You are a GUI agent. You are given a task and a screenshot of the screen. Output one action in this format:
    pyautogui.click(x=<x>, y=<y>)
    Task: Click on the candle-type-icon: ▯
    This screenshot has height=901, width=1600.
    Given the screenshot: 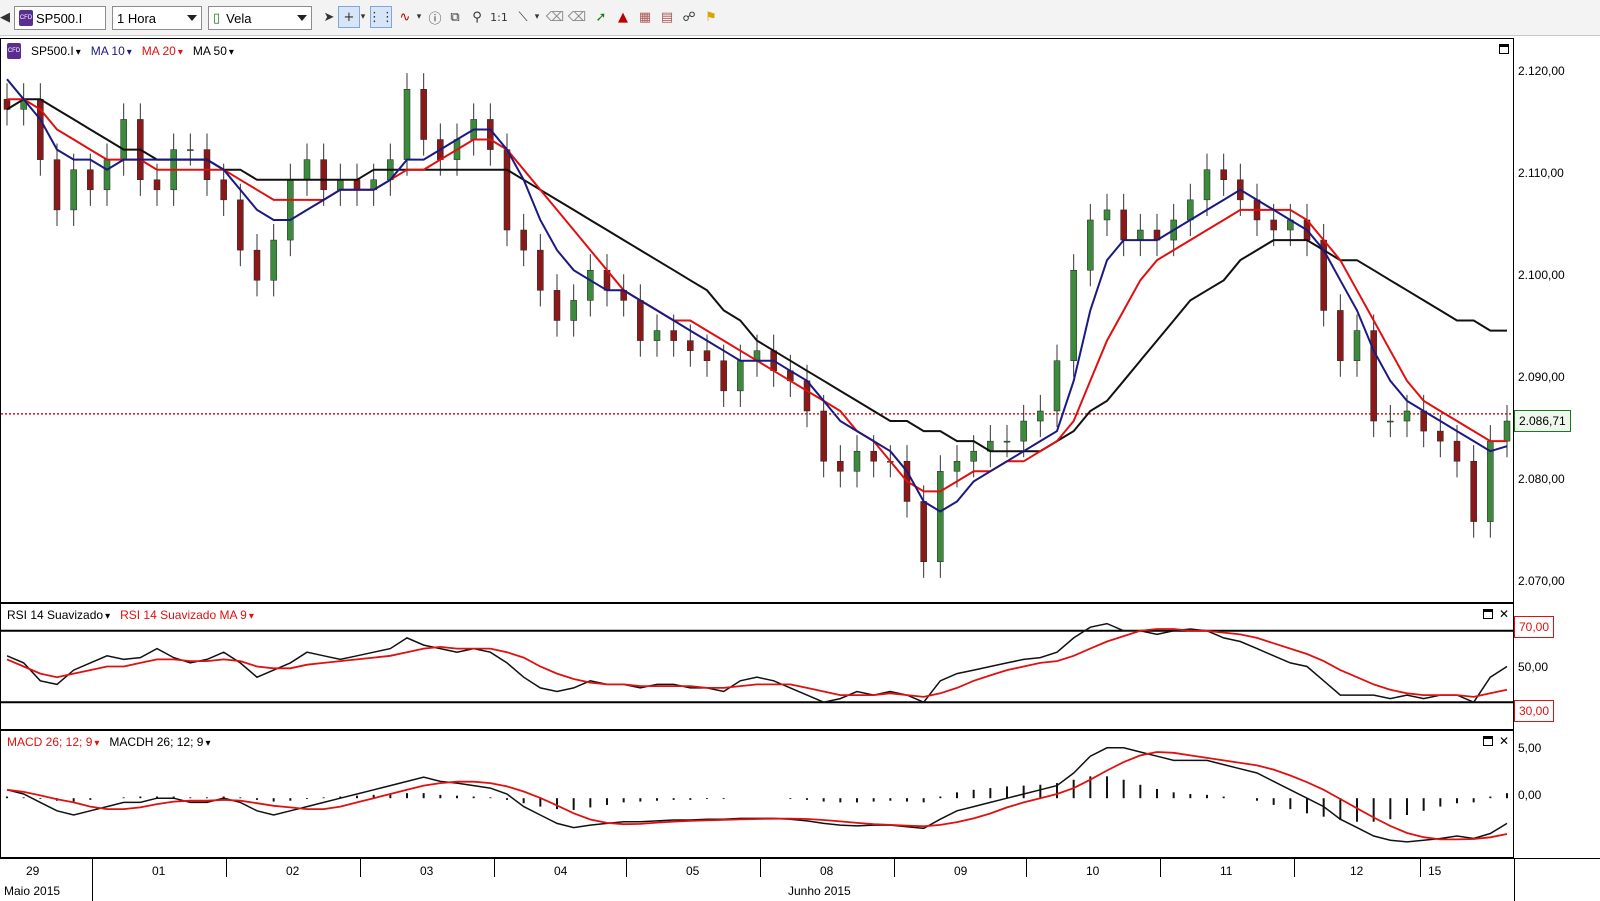 What is the action you would take?
    pyautogui.click(x=217, y=18)
    